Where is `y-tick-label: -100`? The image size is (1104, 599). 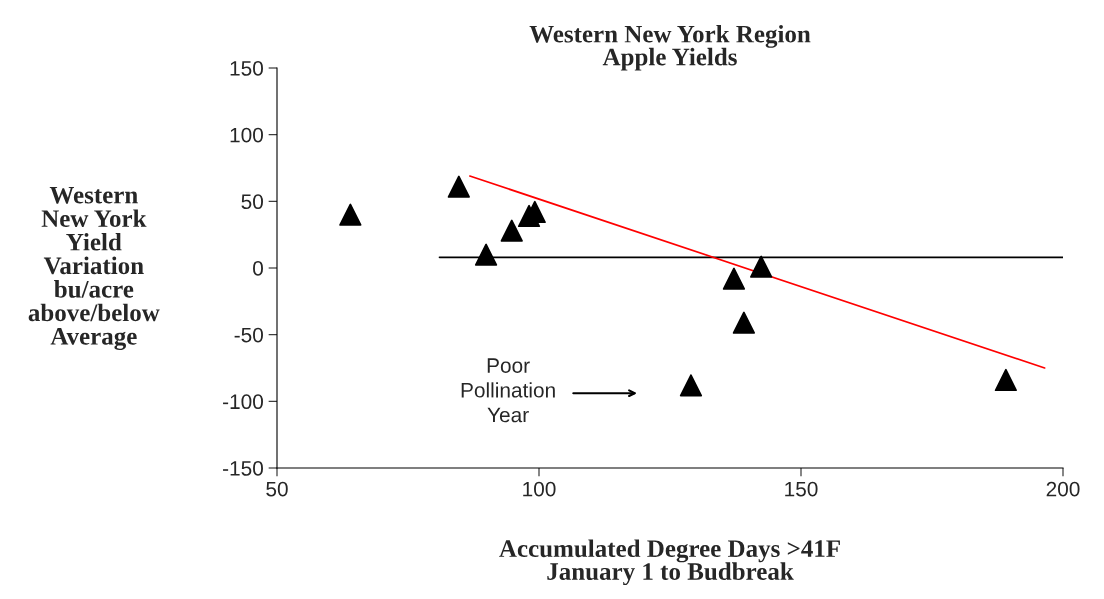
y-tick-label: -100 is located at coordinates (243, 402).